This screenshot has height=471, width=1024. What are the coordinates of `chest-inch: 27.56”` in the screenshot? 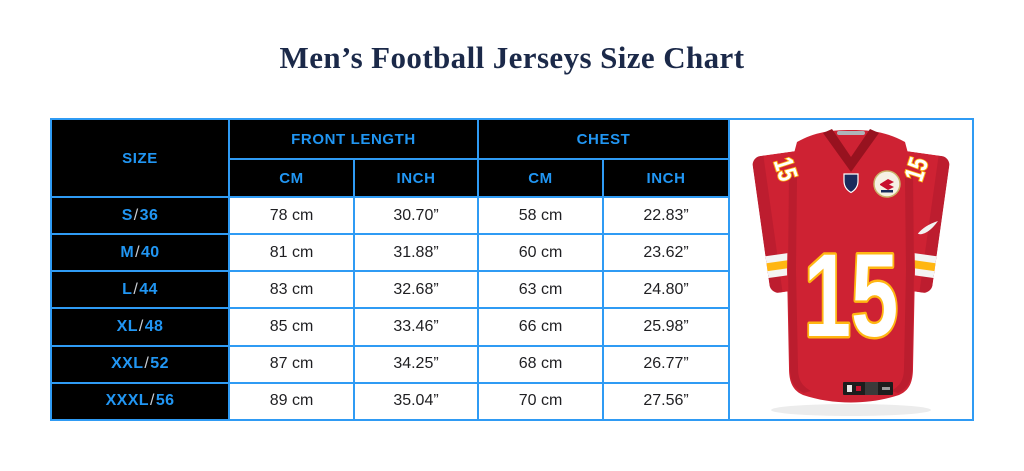 It's located at (666, 401).